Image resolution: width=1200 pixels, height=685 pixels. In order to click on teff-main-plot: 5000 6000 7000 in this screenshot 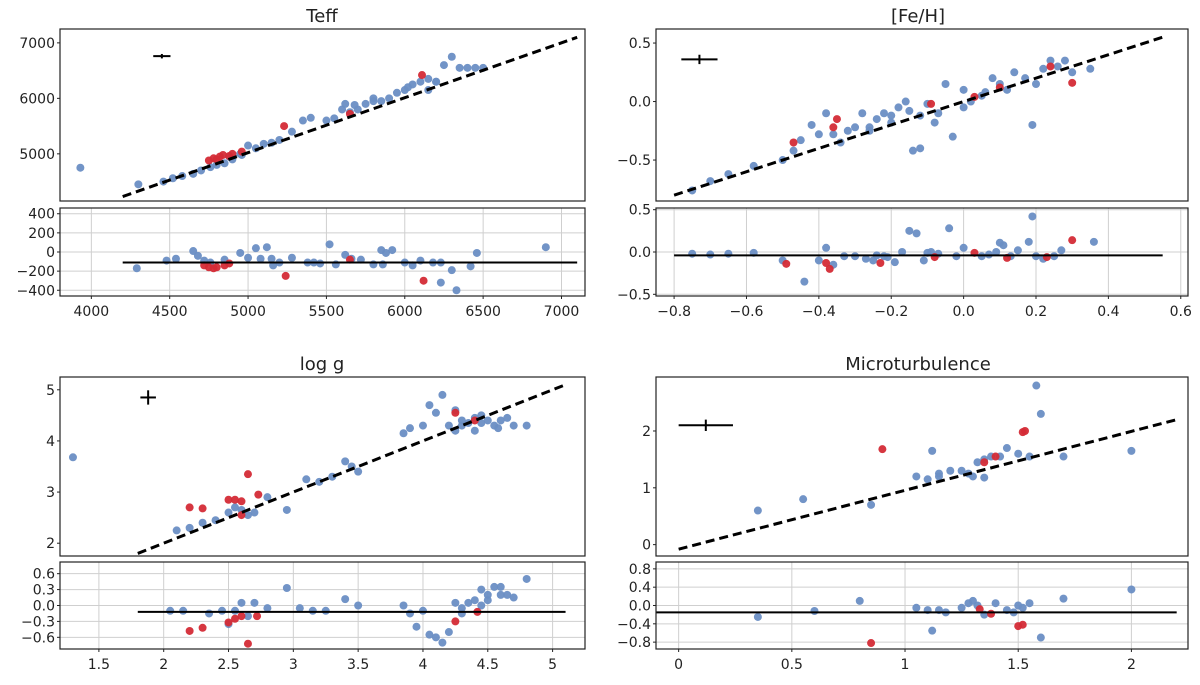, I will do `click(302, 115)`.